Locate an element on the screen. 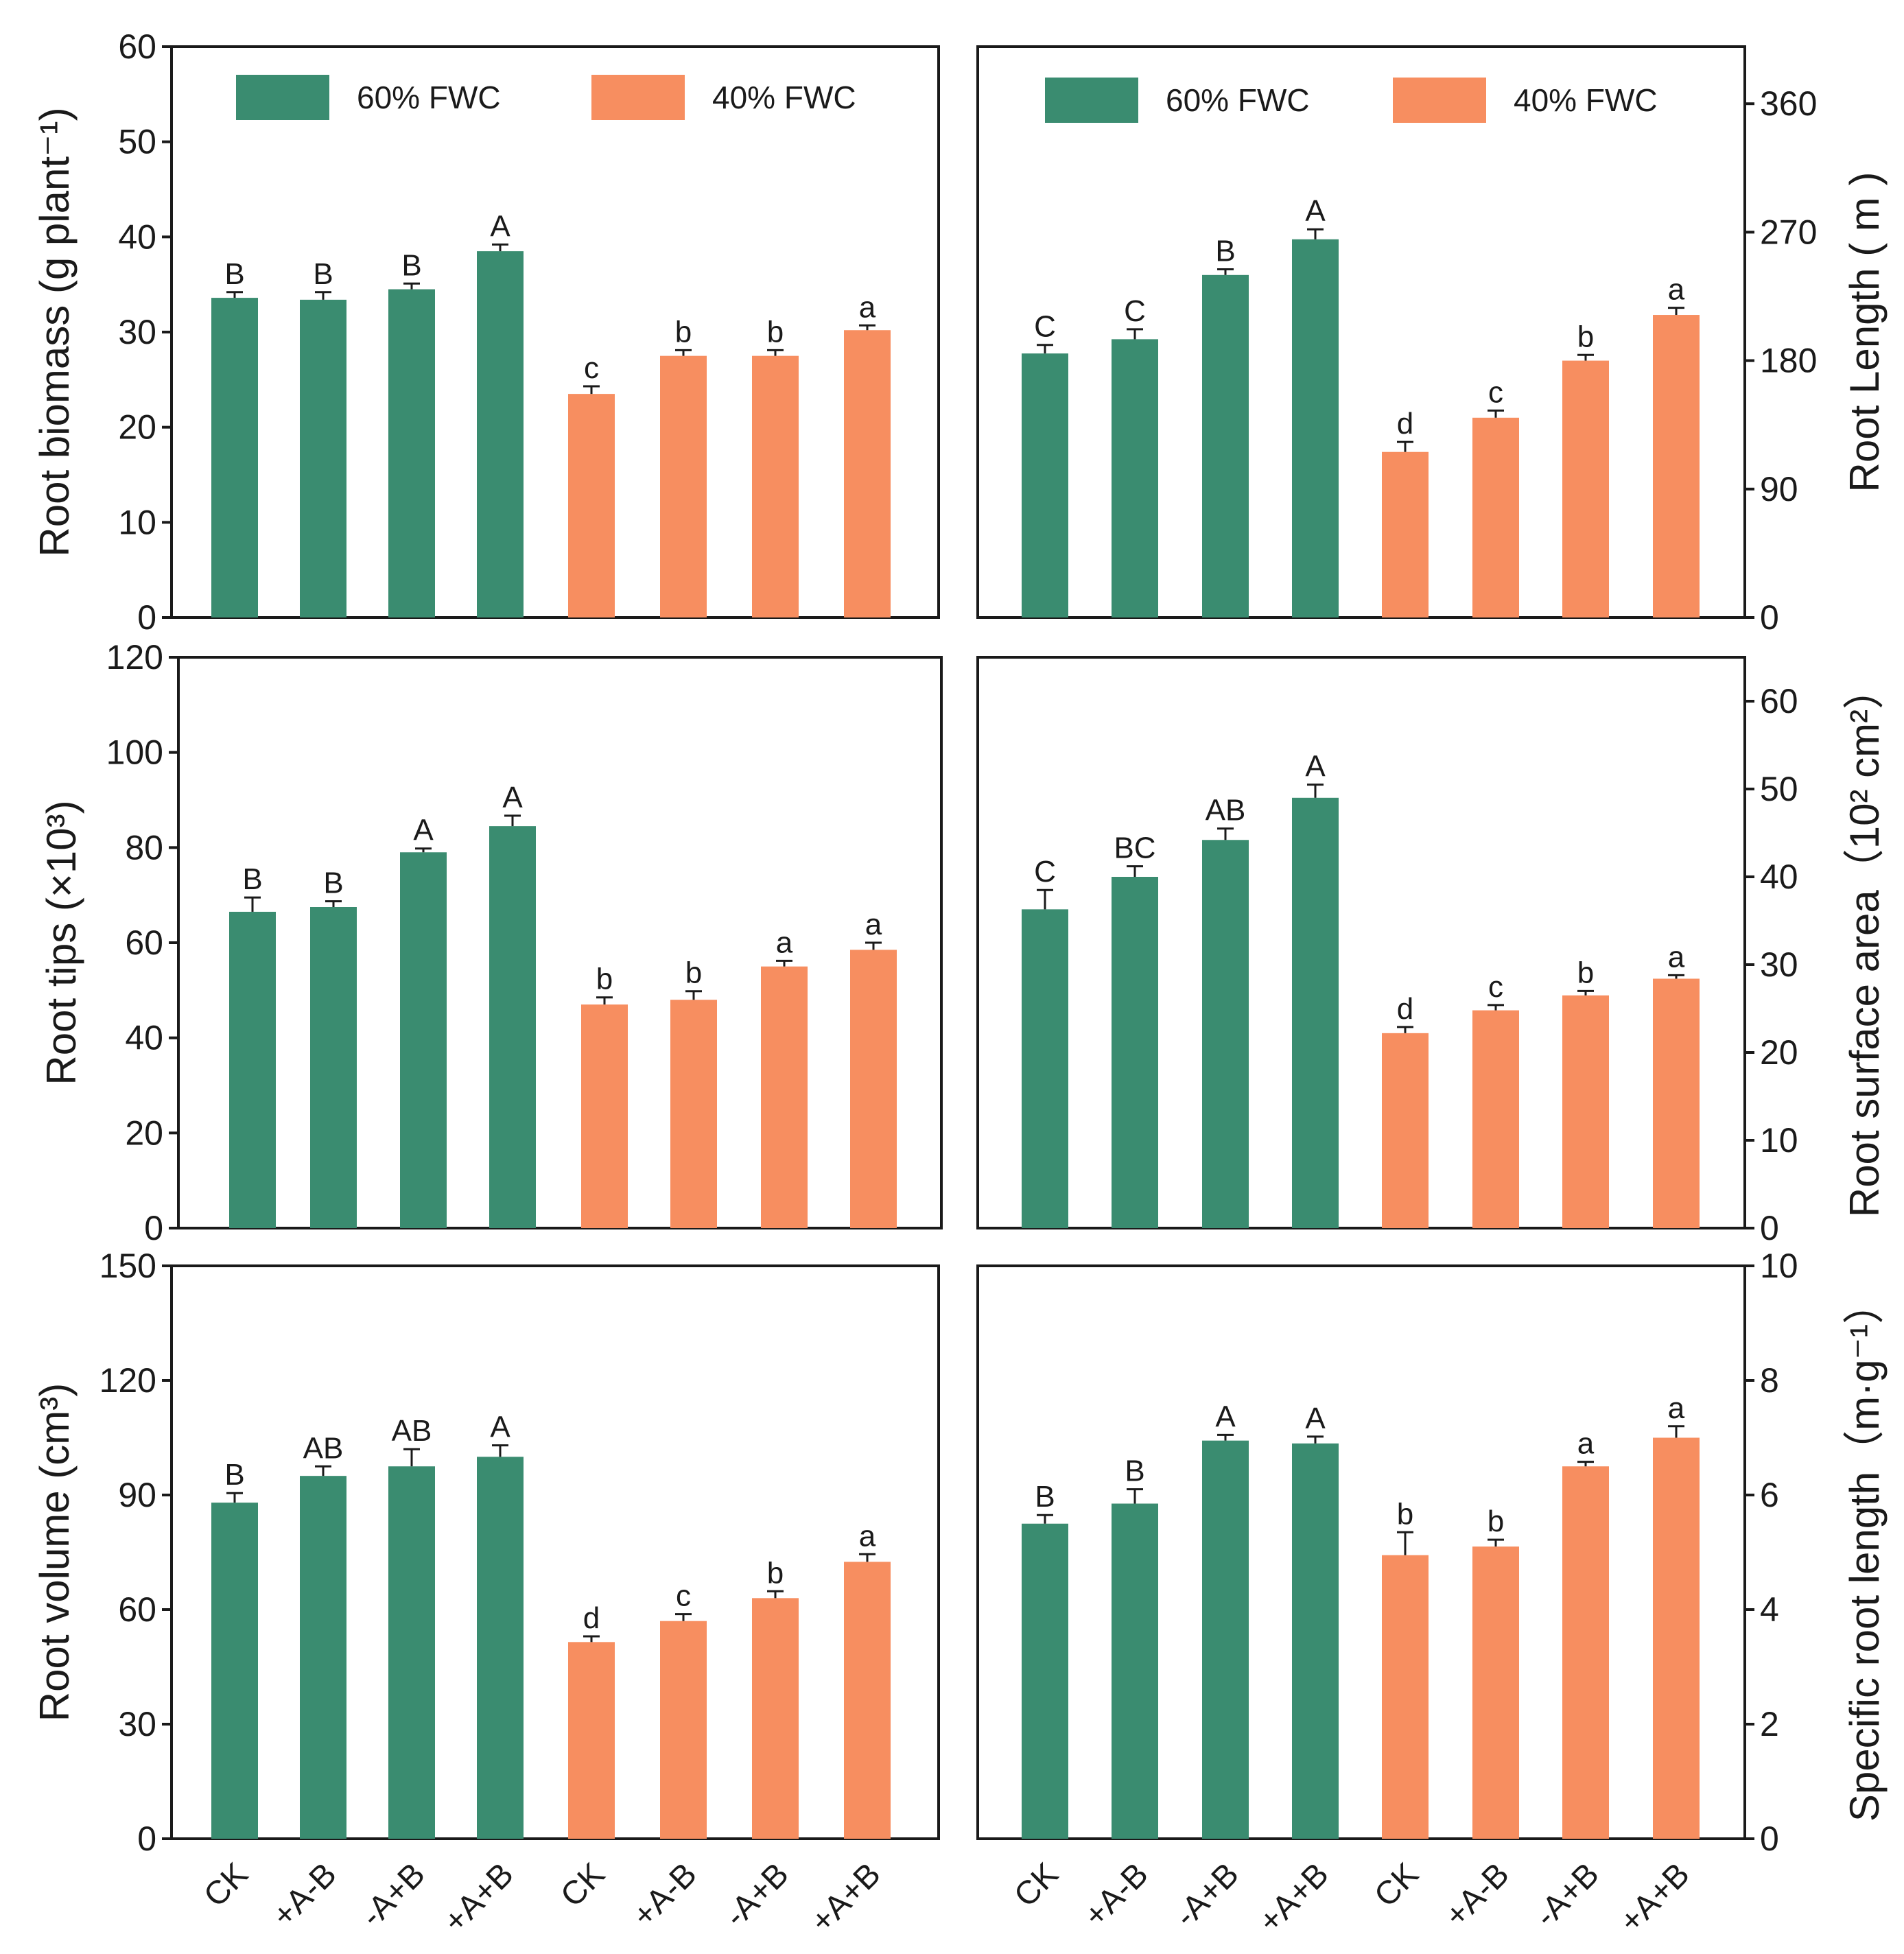 Image resolution: width=1904 pixels, height=1954 pixels. y-axis-label: Root biomass (g plant⁻¹) is located at coordinates (55, 331).